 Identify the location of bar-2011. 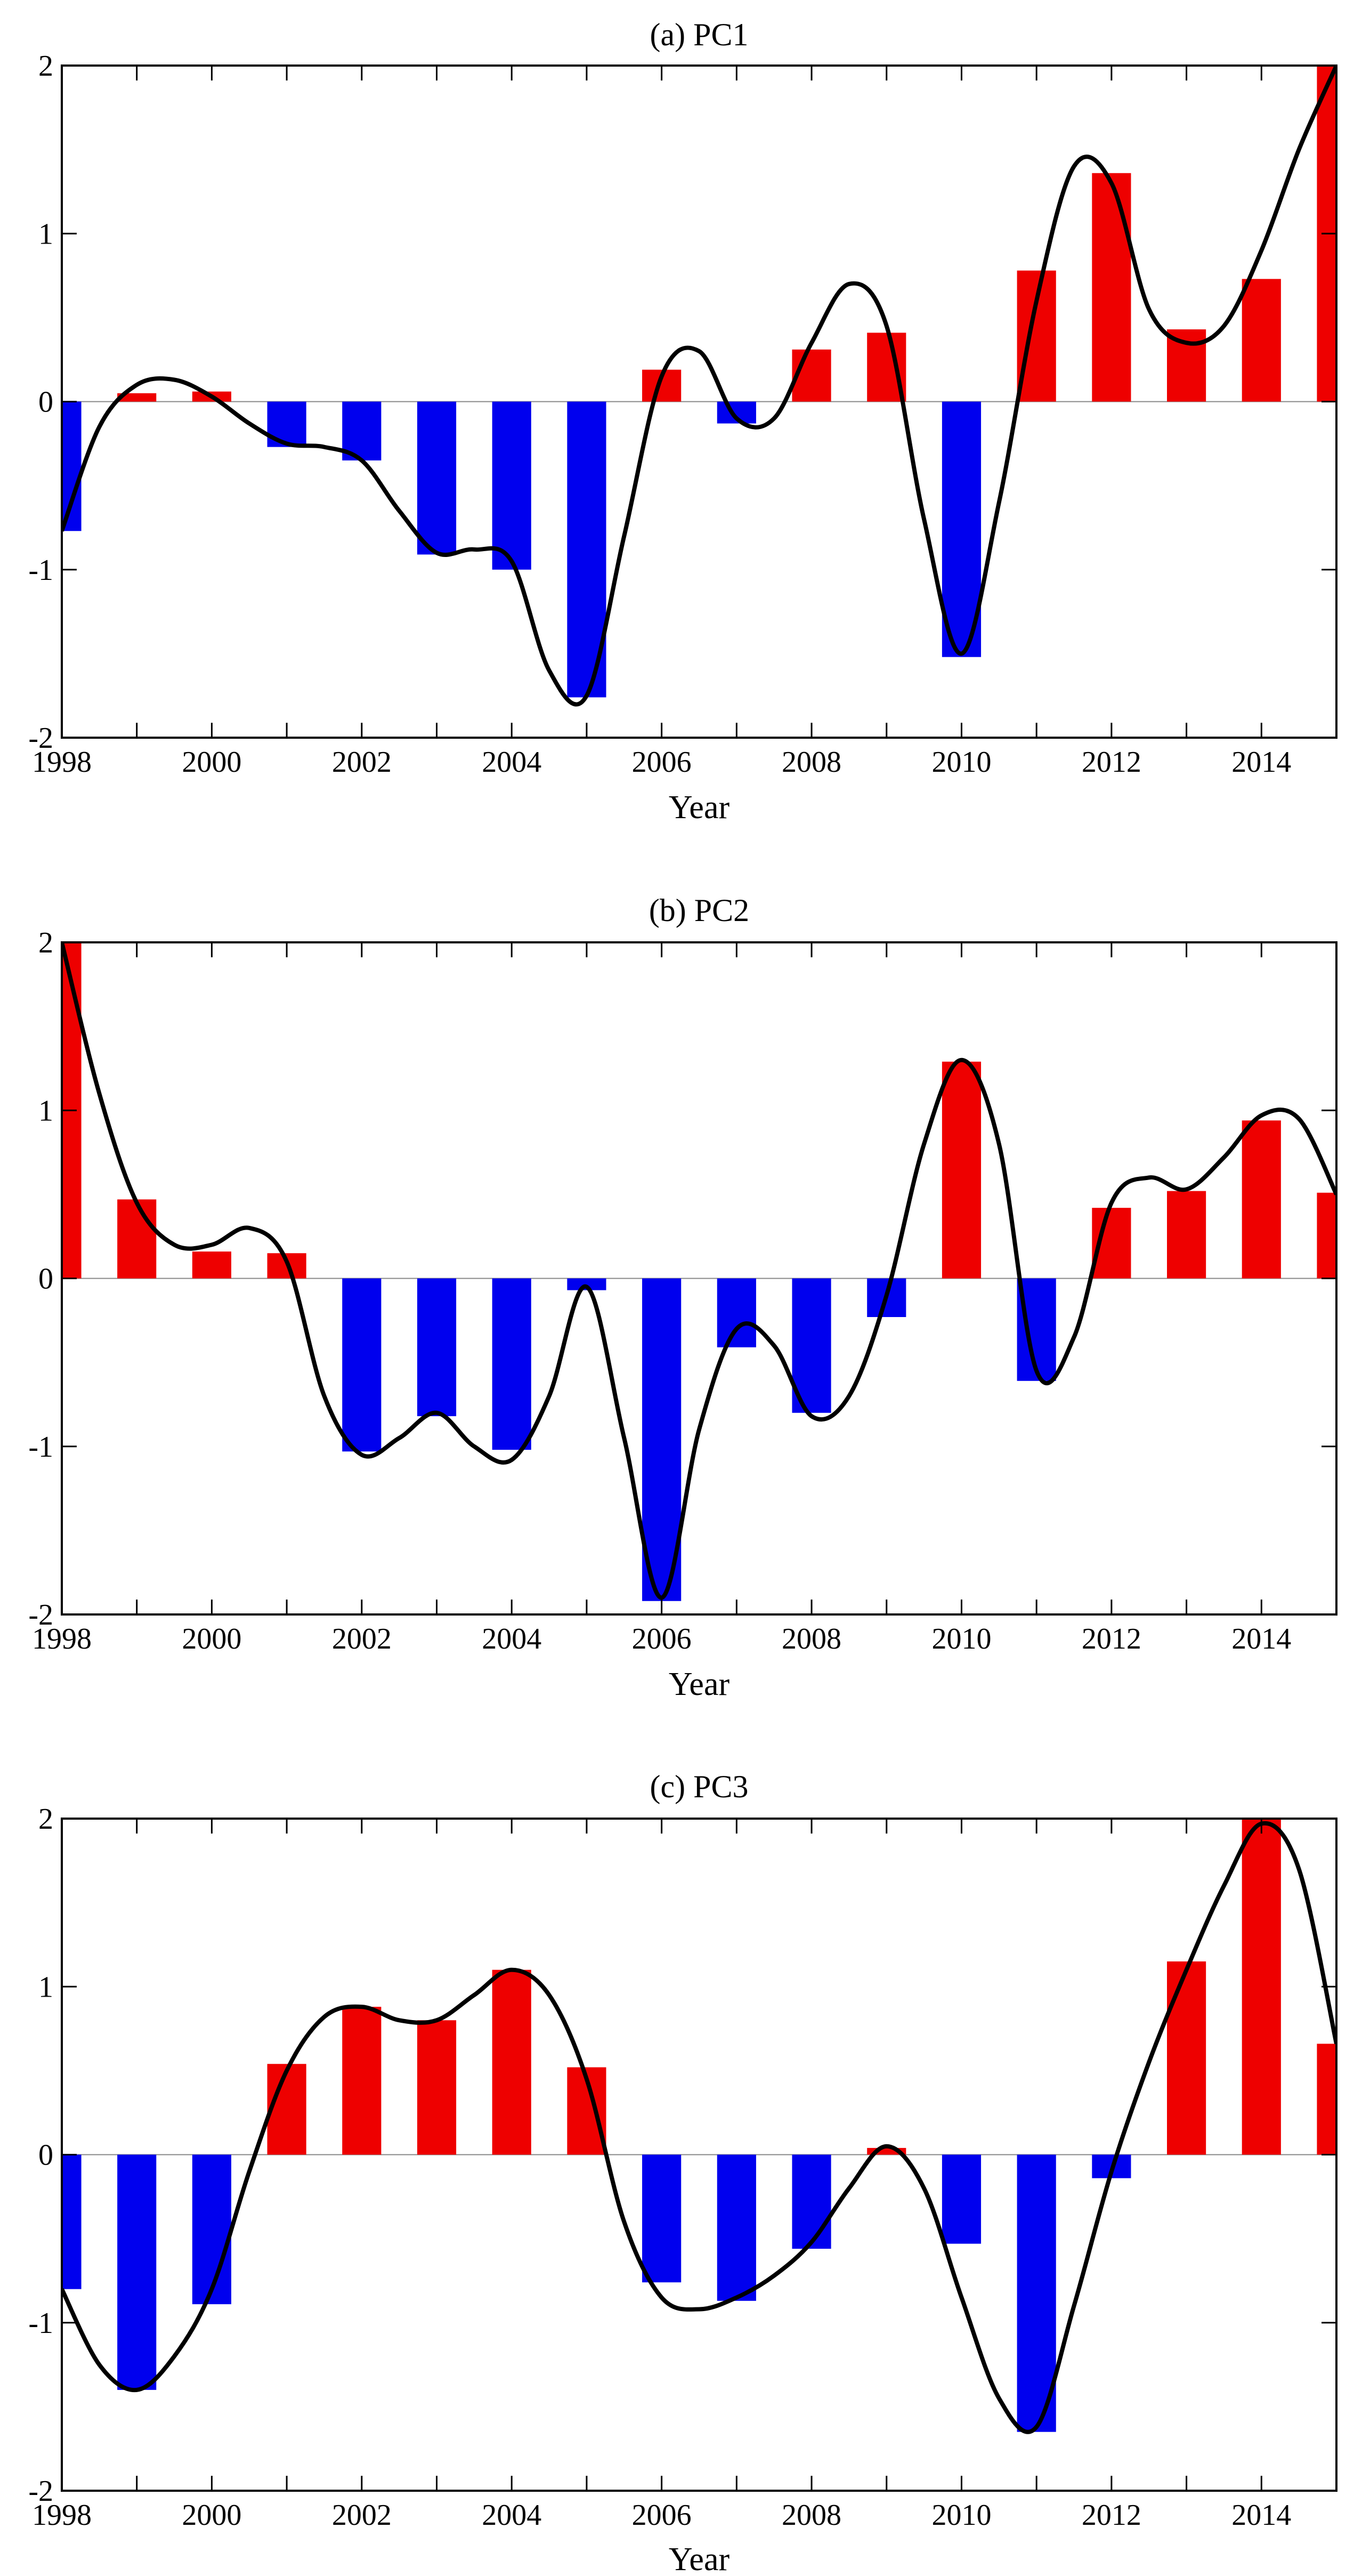
(1036, 2293).